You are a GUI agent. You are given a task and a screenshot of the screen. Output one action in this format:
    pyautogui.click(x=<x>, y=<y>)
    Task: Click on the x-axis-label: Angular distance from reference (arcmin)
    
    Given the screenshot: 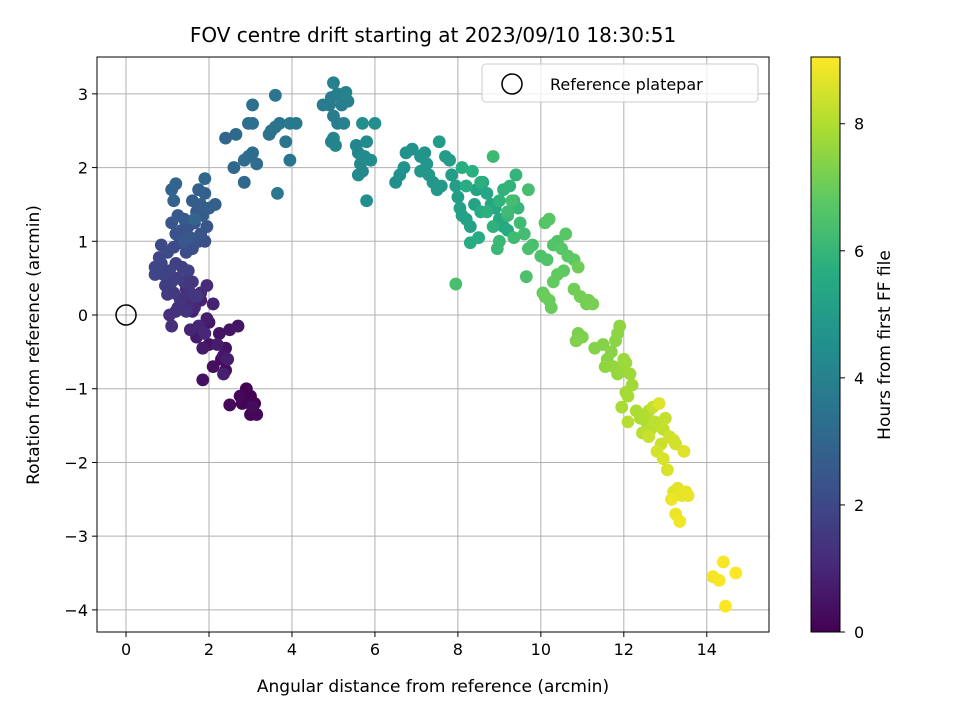 What is the action you would take?
    pyautogui.click(x=433, y=687)
    